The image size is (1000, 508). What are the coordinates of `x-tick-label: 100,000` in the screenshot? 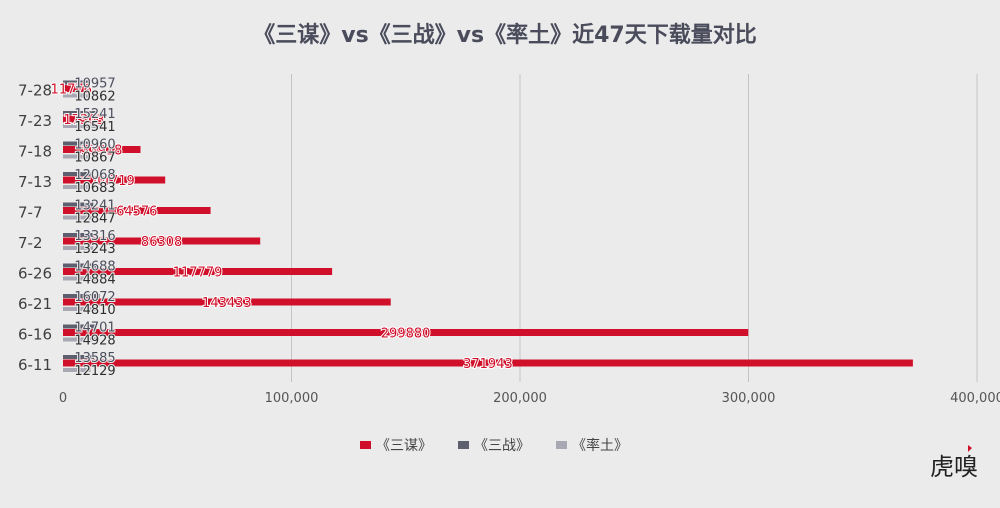 It's located at (292, 398).